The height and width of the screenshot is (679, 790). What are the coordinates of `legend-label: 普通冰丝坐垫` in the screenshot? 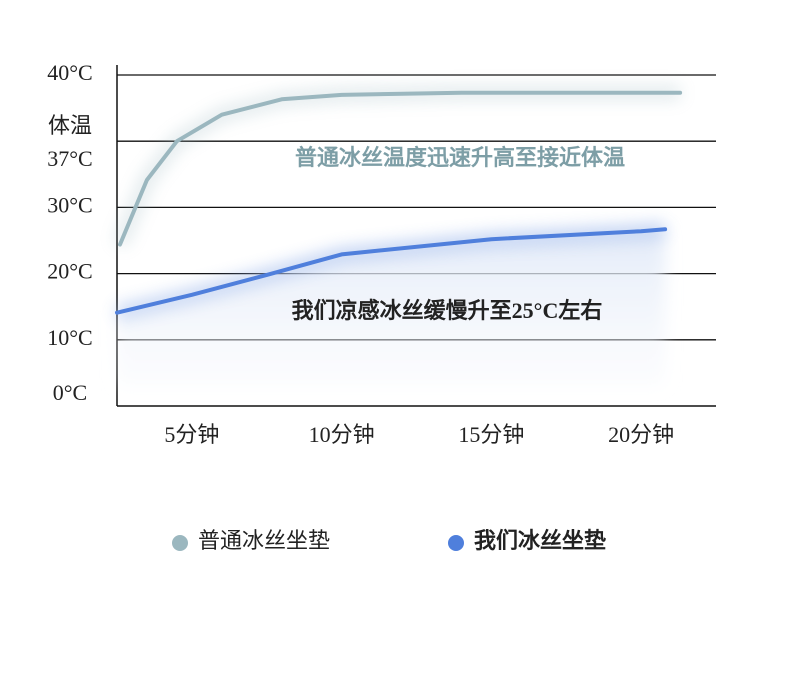 It's located at (264, 540).